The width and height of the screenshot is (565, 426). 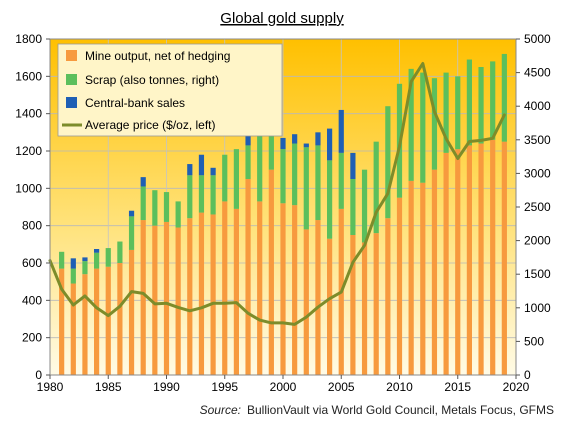 What do you see at coordinates (537, 207) in the screenshot?
I see `right-axis-tick-label: 2500` at bounding box center [537, 207].